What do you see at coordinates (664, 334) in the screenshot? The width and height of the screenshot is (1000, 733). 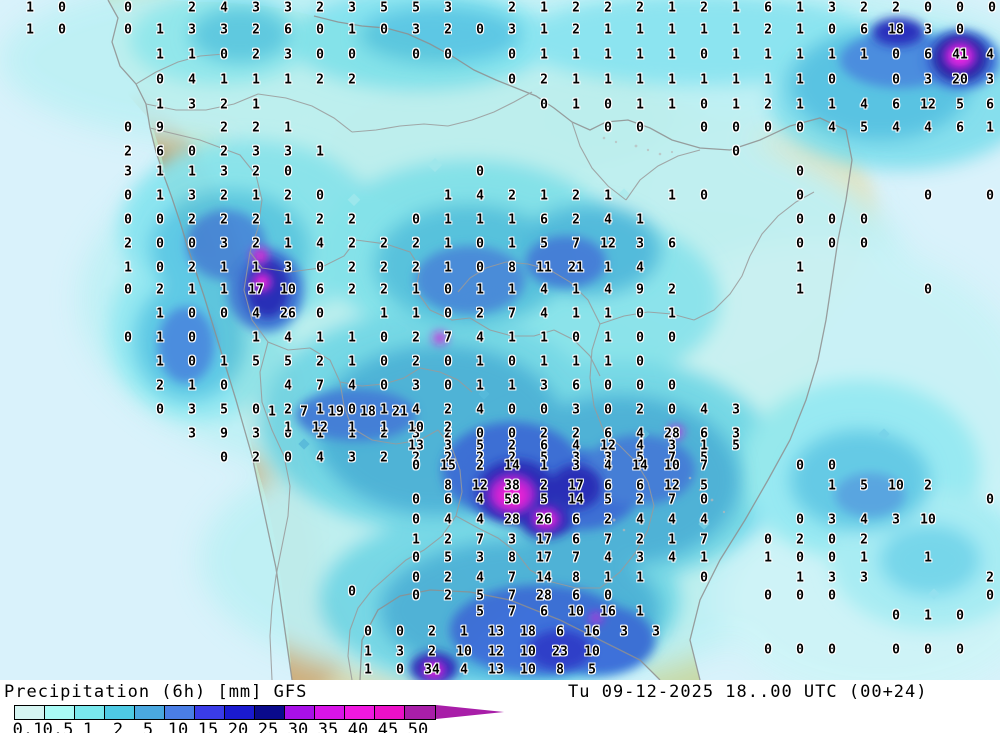 I see `coast-detail` at bounding box center [664, 334].